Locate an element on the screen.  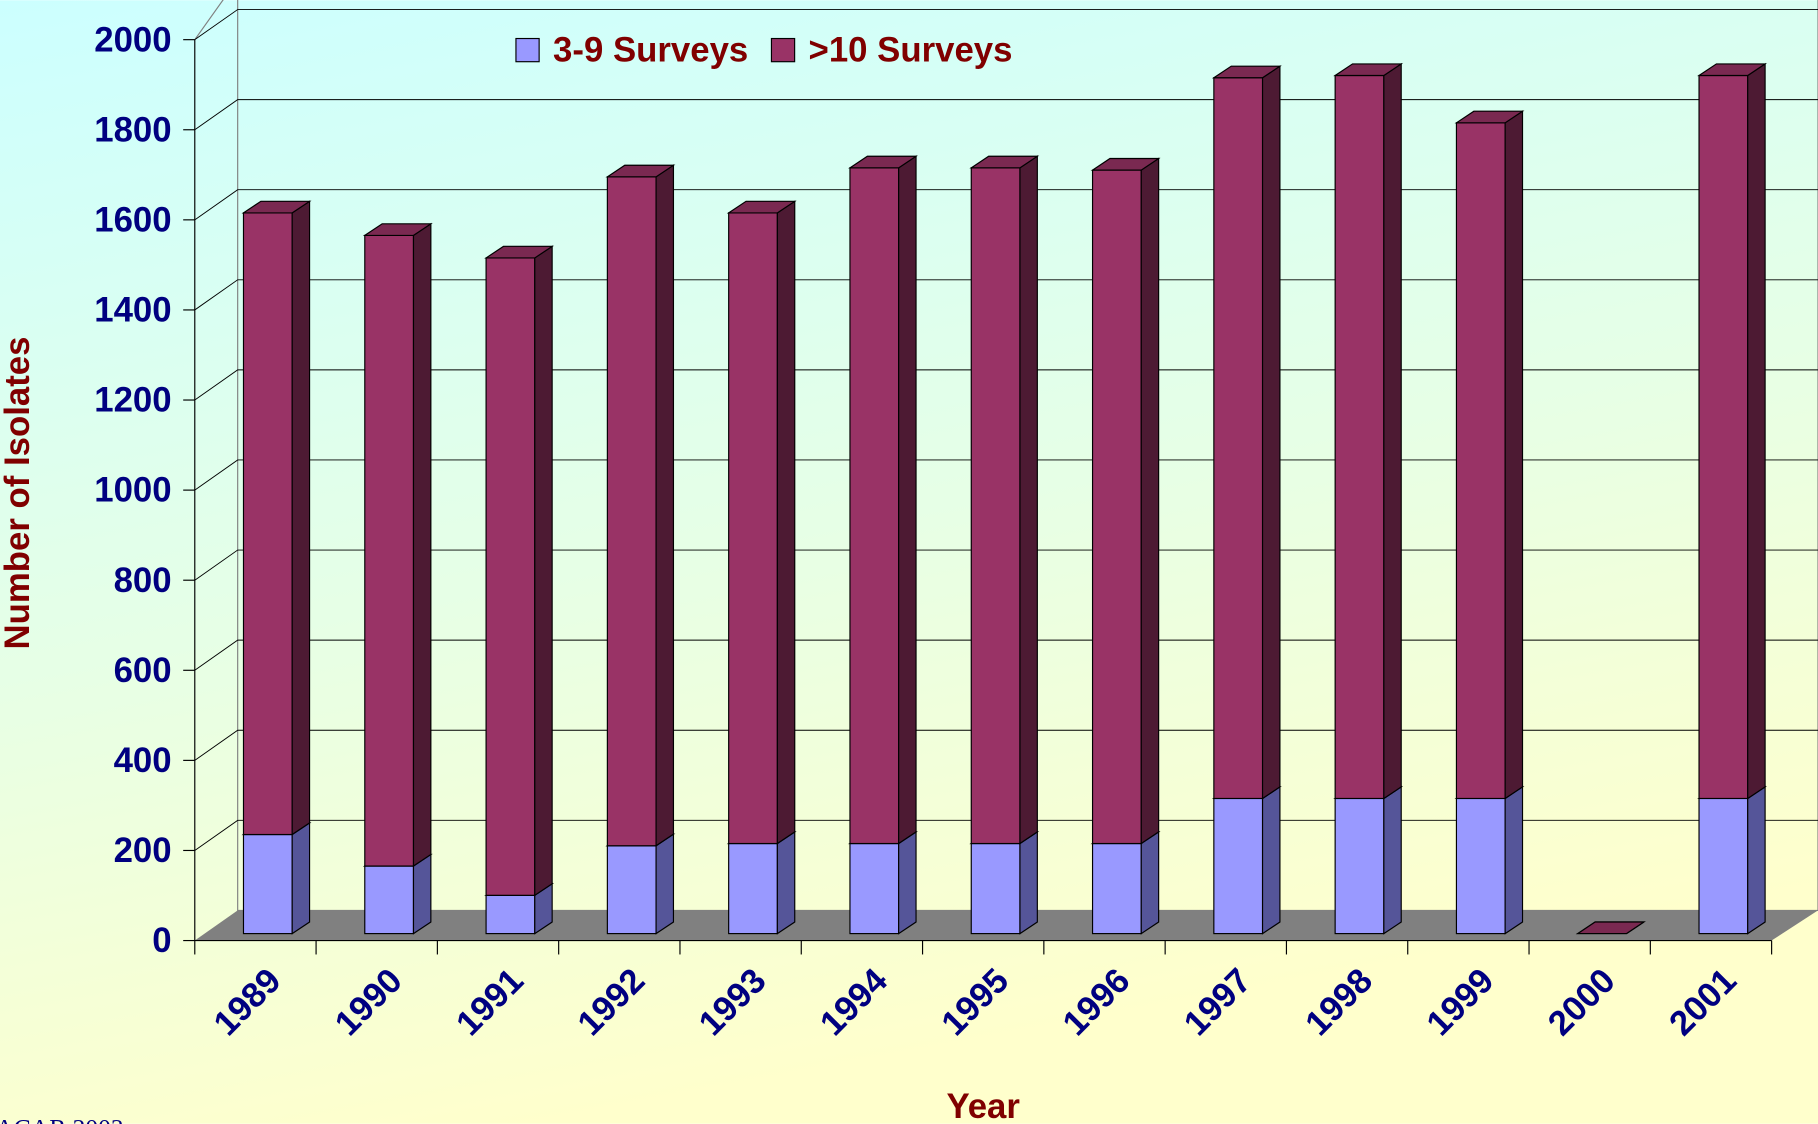
footer: ACAR 2003 is located at coordinates (62, 1119).